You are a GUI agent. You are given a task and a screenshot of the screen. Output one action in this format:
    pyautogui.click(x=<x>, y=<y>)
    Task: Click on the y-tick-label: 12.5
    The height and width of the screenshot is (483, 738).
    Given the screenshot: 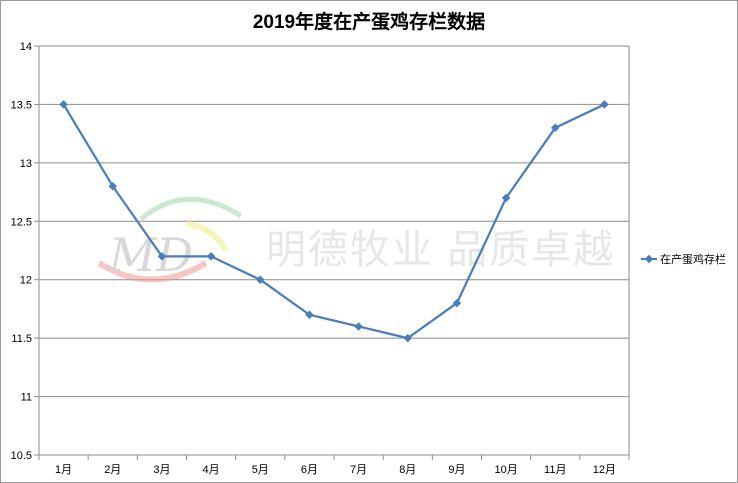 What is the action you would take?
    pyautogui.click(x=21, y=222)
    